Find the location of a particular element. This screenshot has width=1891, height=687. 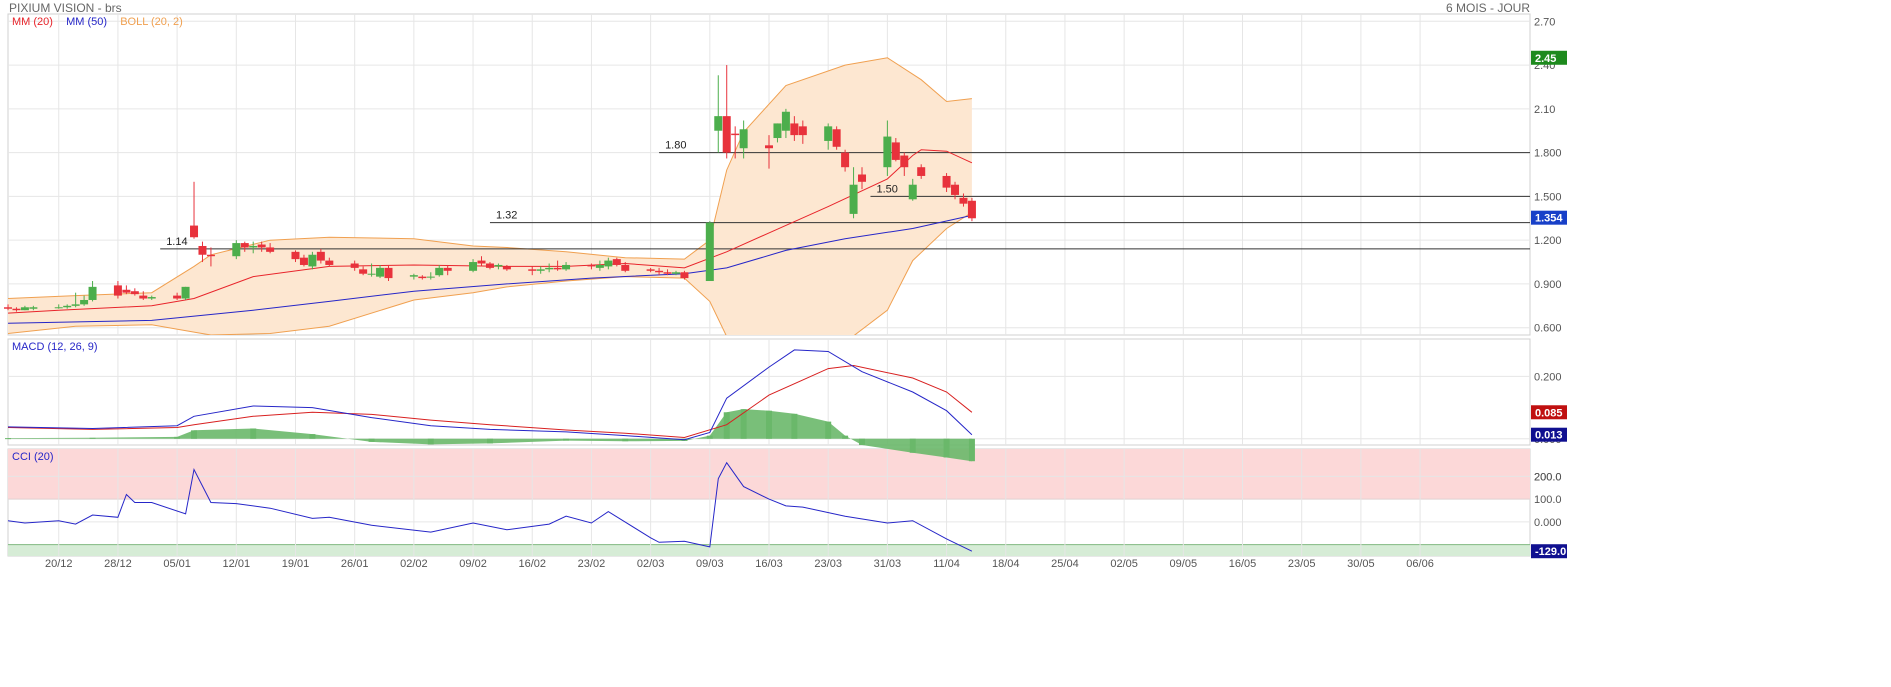

chart-period: 6 MOIS - JOUR is located at coordinates (1487, 8).